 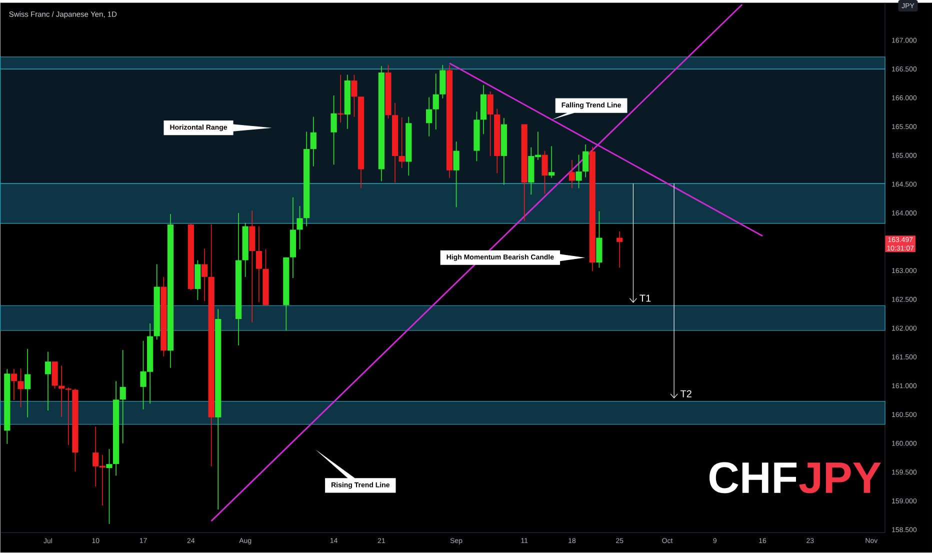 What do you see at coordinates (840, 478) in the screenshot?
I see `annotation: JPY` at bounding box center [840, 478].